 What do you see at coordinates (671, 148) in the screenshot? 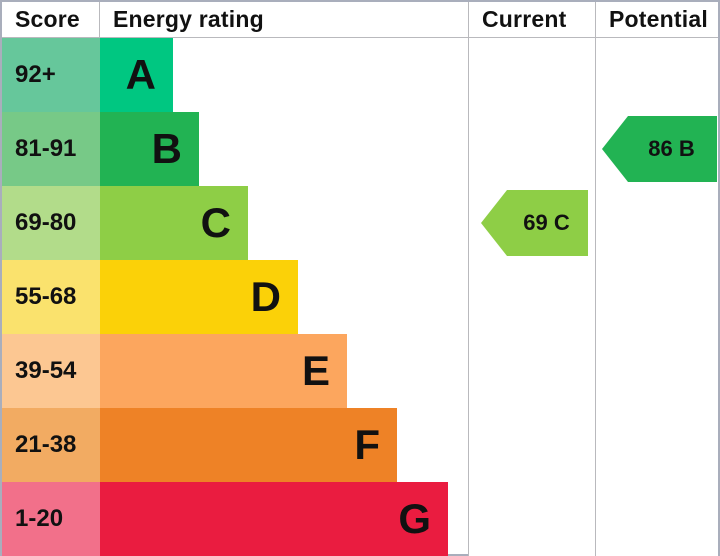
I see `potential-rating-label: 86 B` at bounding box center [671, 148].